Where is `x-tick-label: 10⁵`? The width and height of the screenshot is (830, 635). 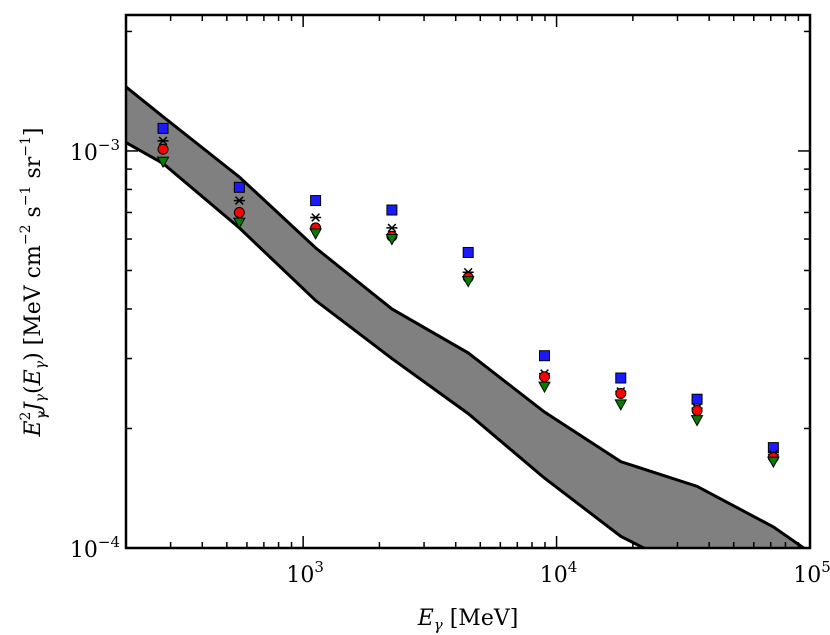 x-tick-label: 10⁵ is located at coordinates (811, 573).